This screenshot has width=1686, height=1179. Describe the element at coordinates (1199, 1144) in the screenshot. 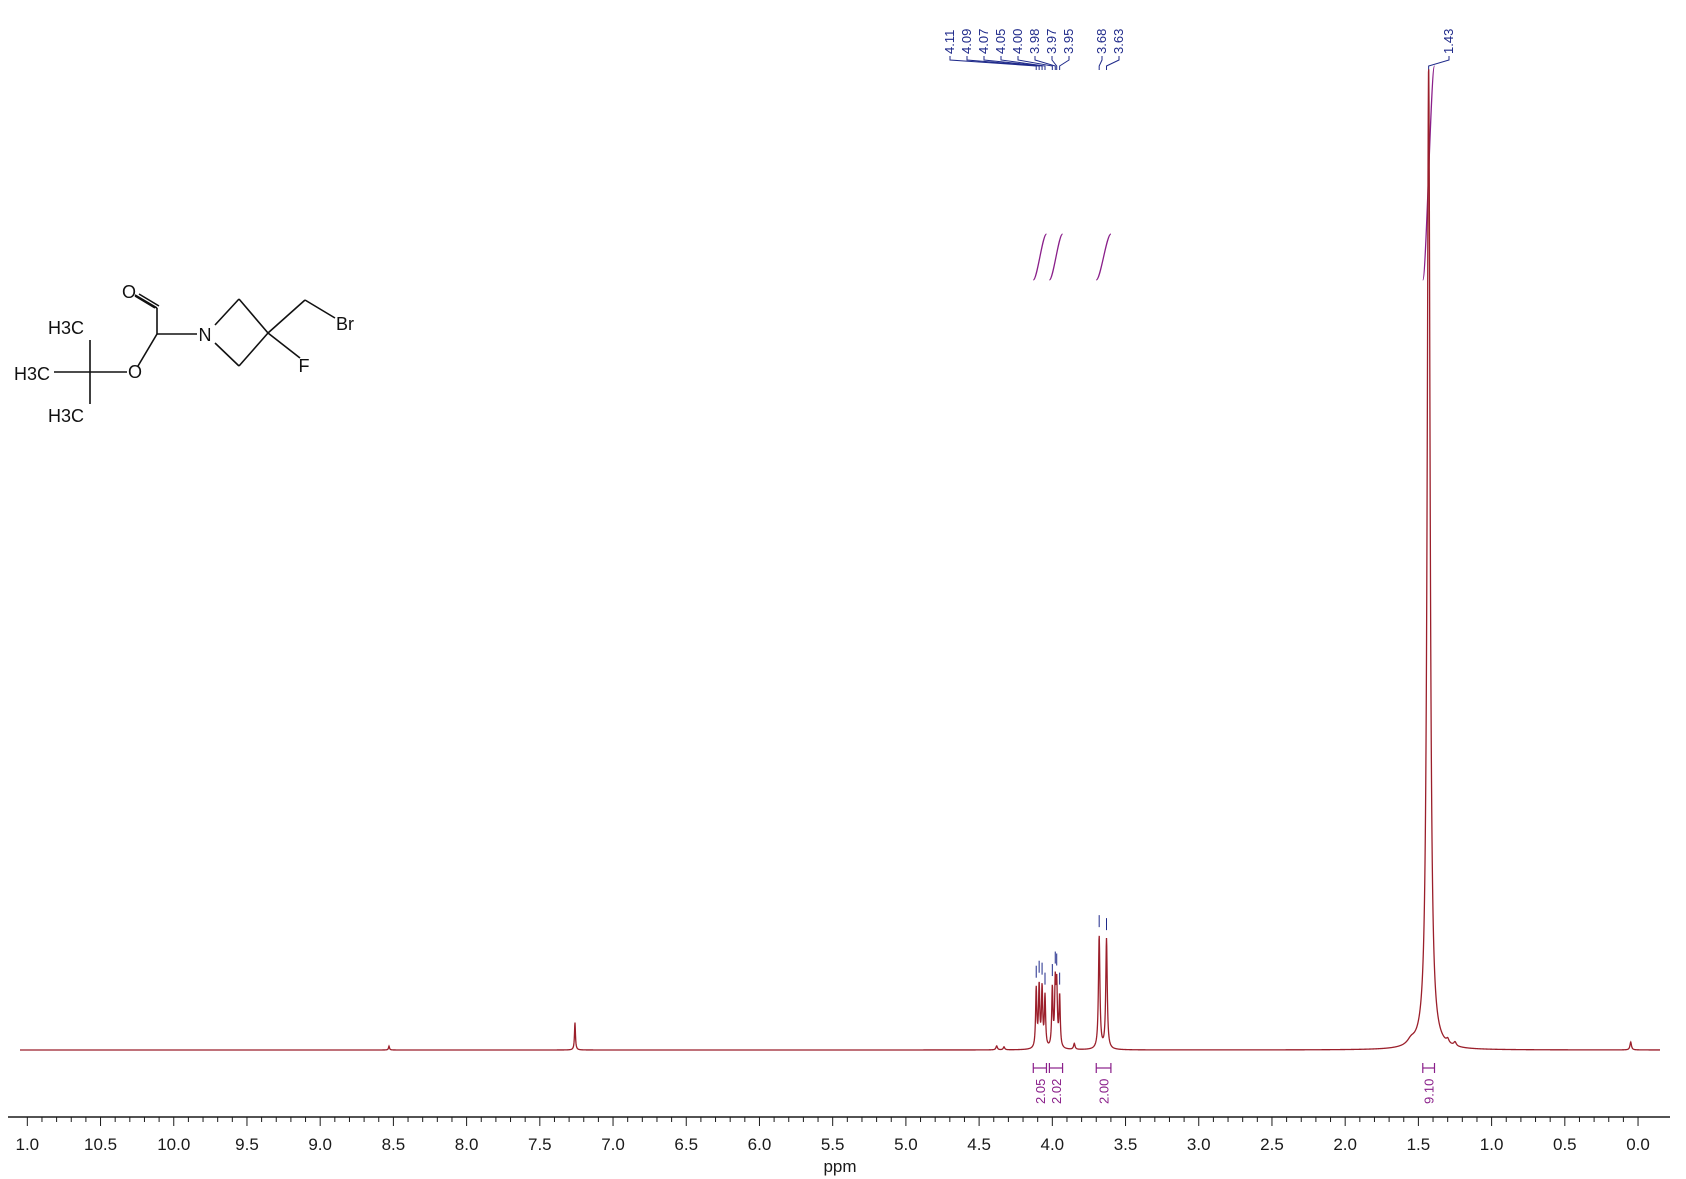

I see `x-tick-label: 3.0` at that location.